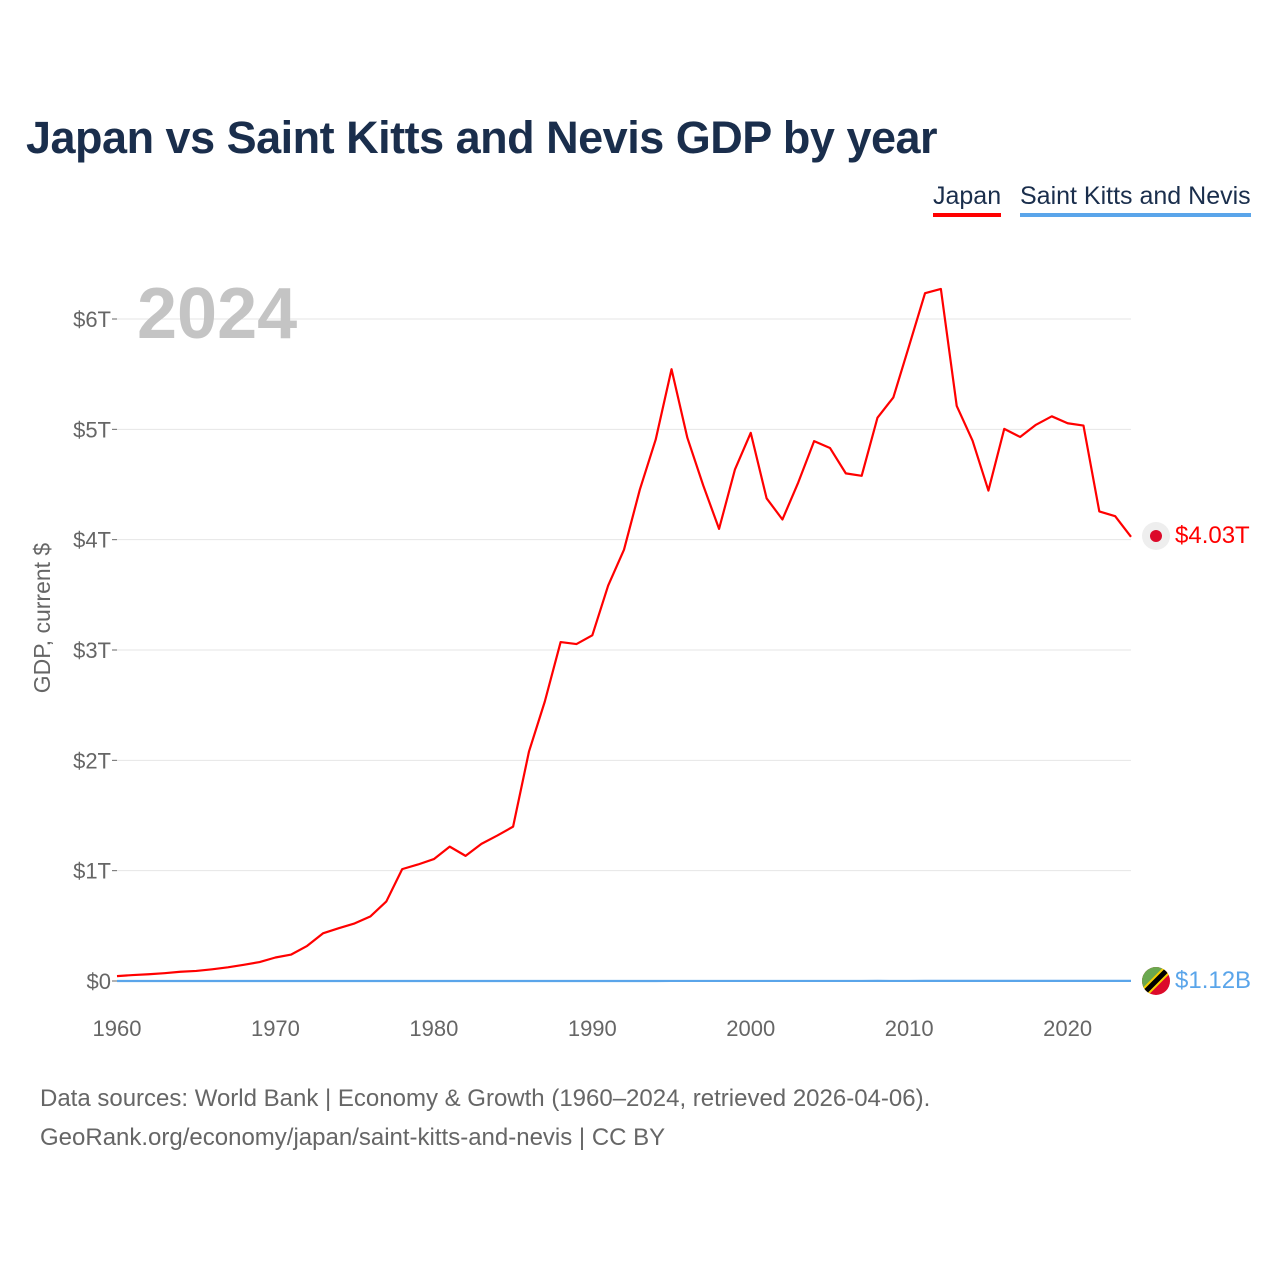 Image resolution: width=1280 pixels, height=1280 pixels. I want to click on y-tick-label: $4T, so click(92, 540).